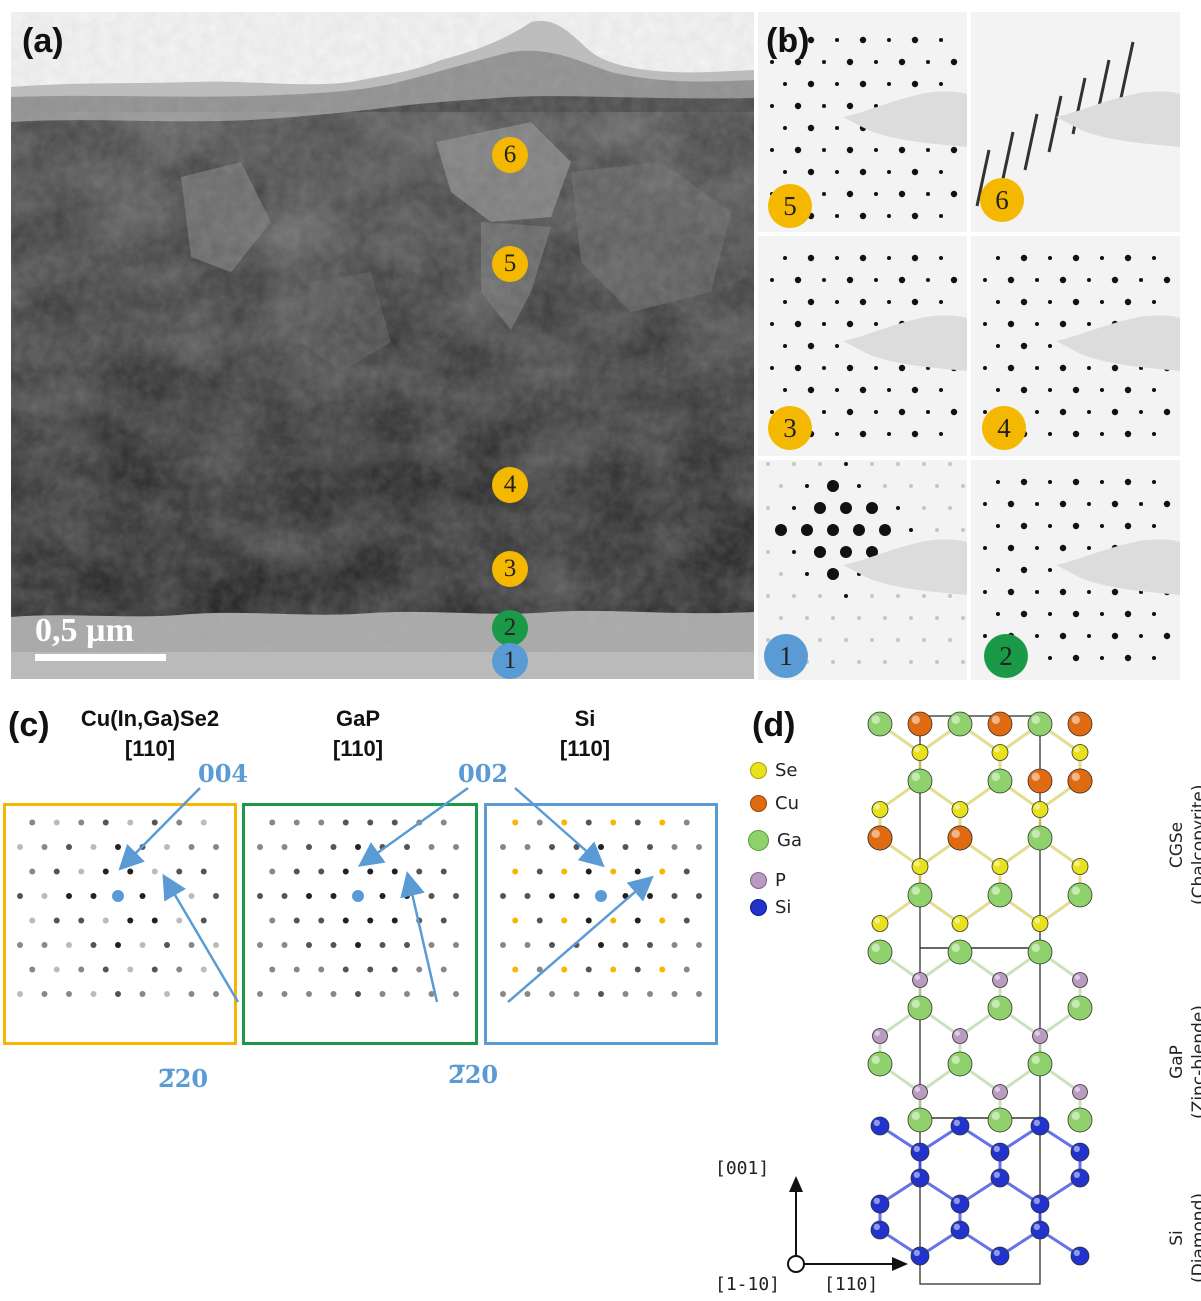  Describe the element at coordinates (847, 1224) in the screenshot. I see `axis-triad` at that location.